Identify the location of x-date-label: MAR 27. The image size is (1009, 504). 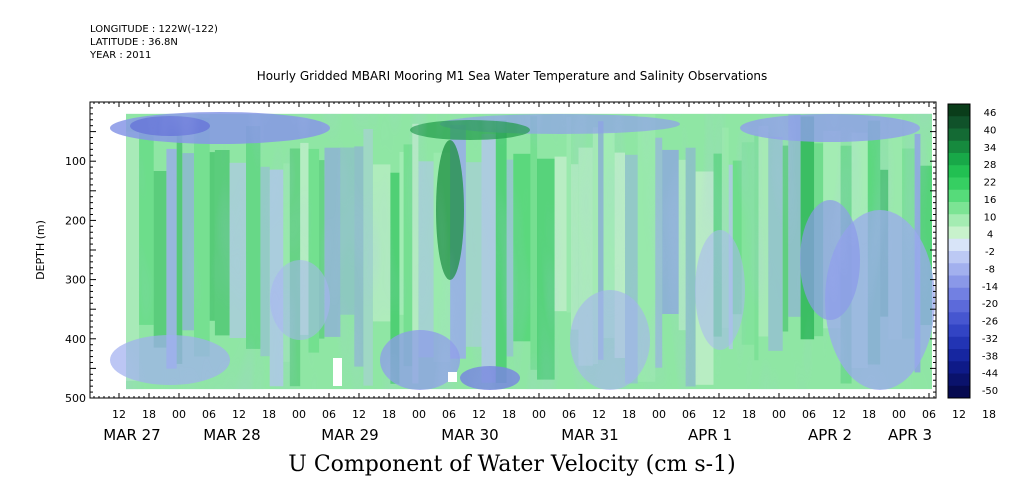
(131, 435).